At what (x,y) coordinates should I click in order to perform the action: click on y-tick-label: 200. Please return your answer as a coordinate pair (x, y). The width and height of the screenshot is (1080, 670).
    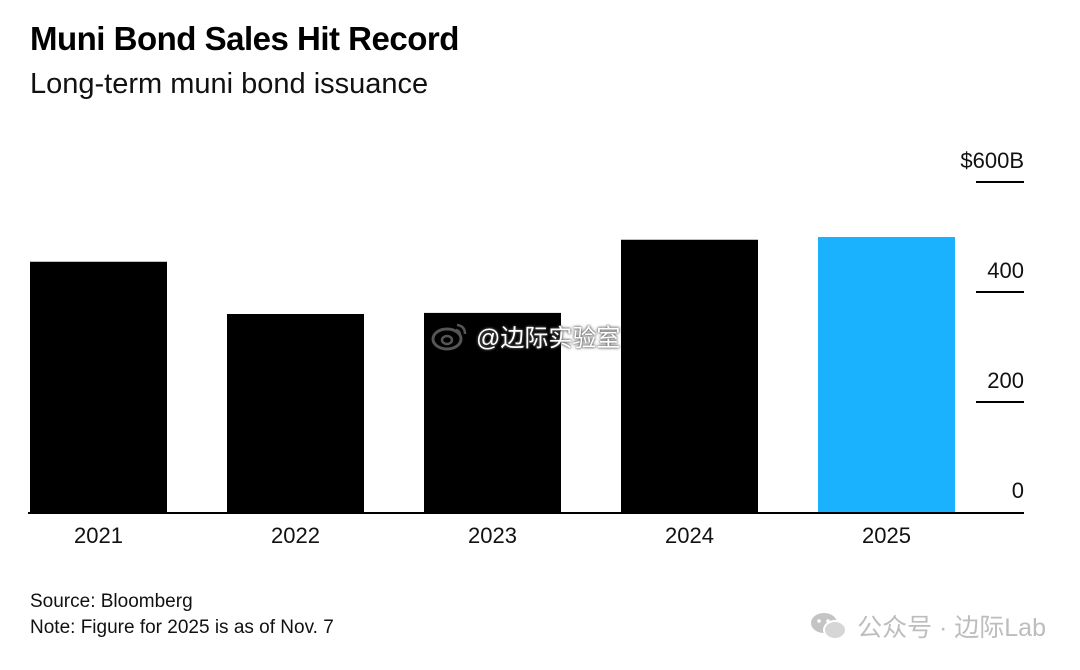
    Looking at the image, I should click on (1005, 380).